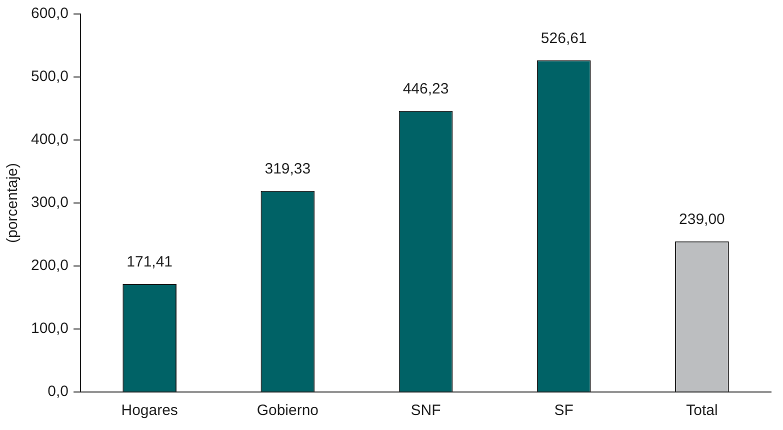 Image resolution: width=783 pixels, height=430 pixels. I want to click on x-tick-label: Total, so click(702, 411).